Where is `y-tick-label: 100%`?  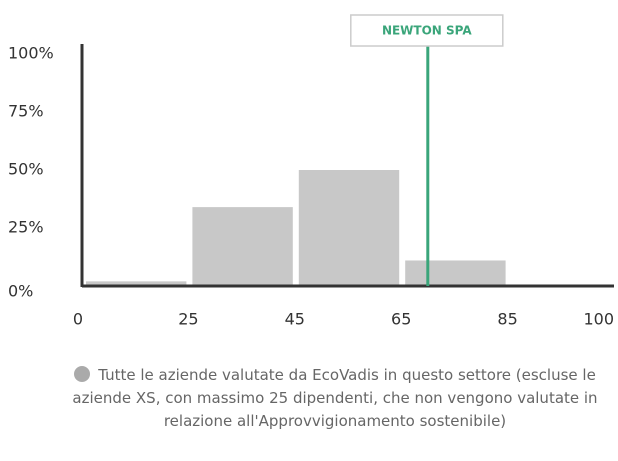 y-tick-label: 100% is located at coordinates (31, 53).